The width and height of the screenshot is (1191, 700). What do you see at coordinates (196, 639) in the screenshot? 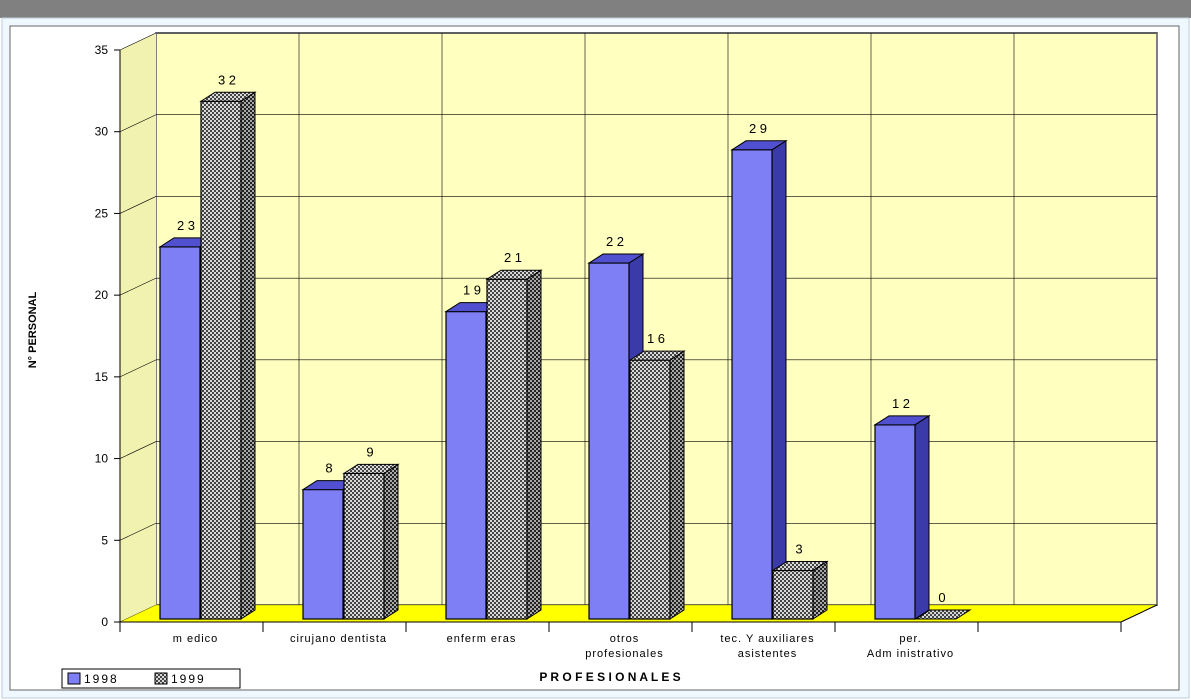
I see `x-tick-label: m edico` at bounding box center [196, 639].